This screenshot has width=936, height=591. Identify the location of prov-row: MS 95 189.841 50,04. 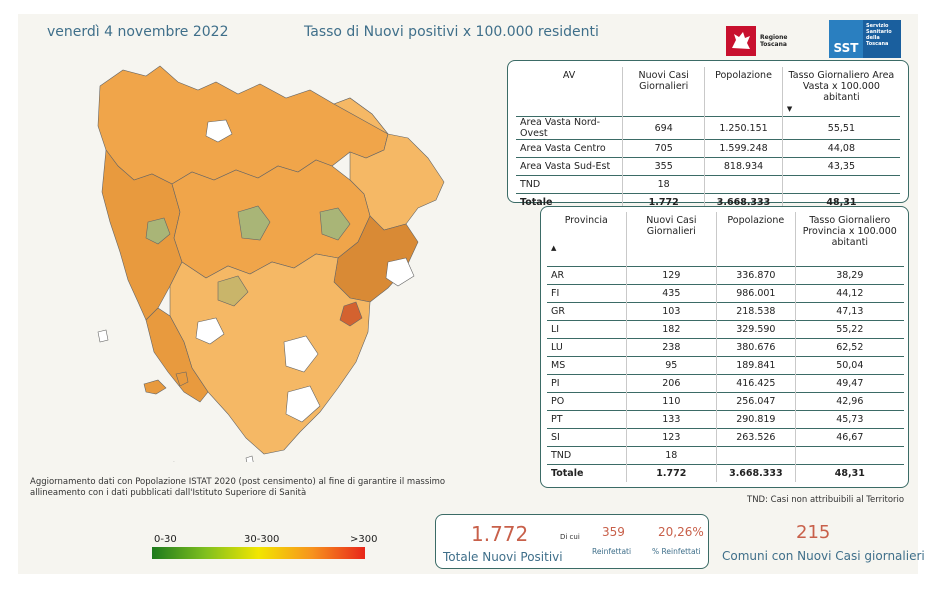
(725, 365).